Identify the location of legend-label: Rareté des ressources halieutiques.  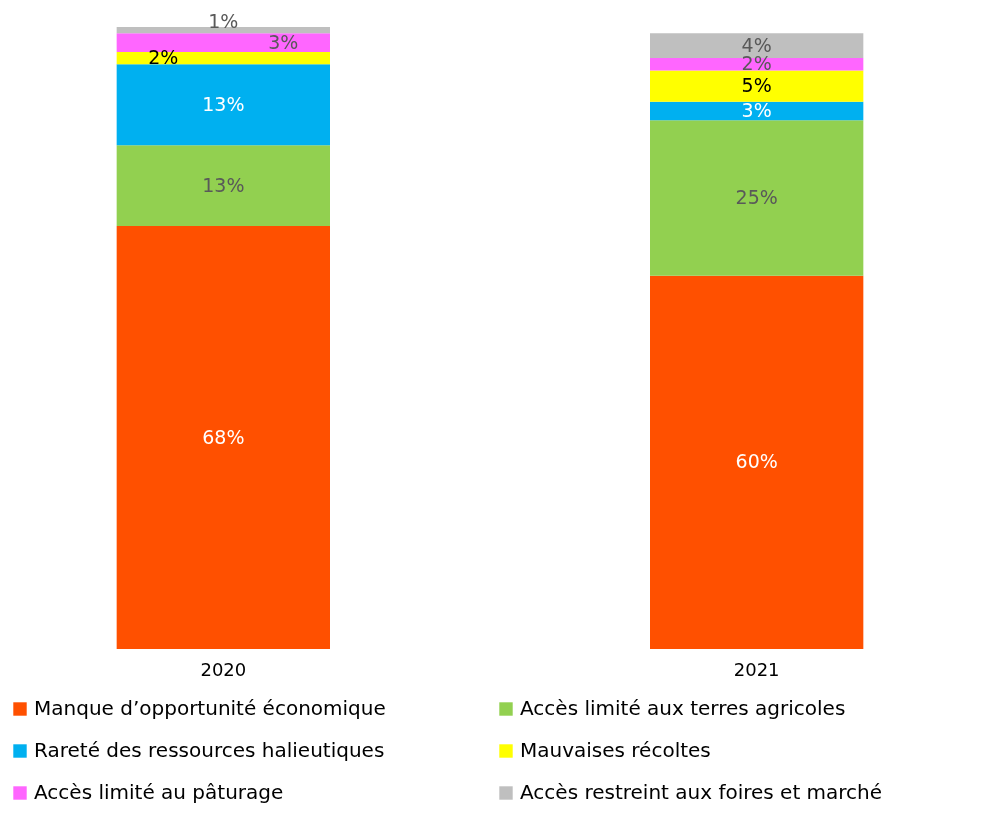
(209, 750).